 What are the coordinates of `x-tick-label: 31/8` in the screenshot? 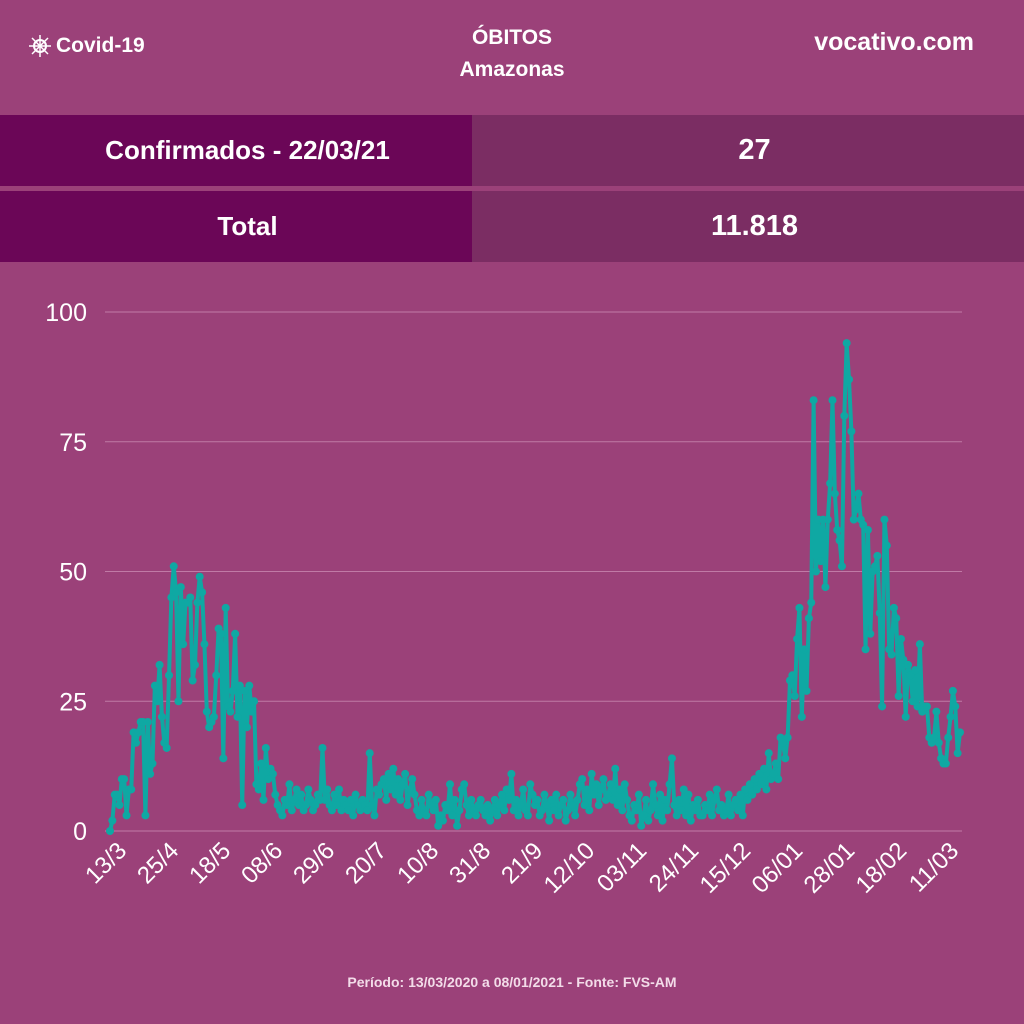 It's located at (470, 863).